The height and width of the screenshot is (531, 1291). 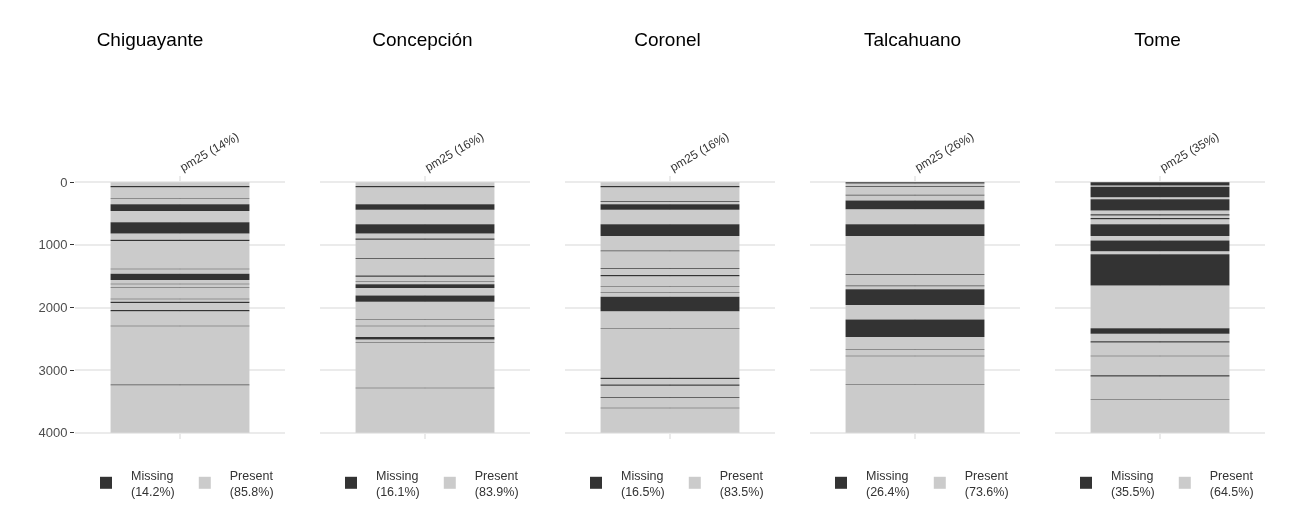 I want to click on chart-title: Talcahuano, so click(x=912, y=40).